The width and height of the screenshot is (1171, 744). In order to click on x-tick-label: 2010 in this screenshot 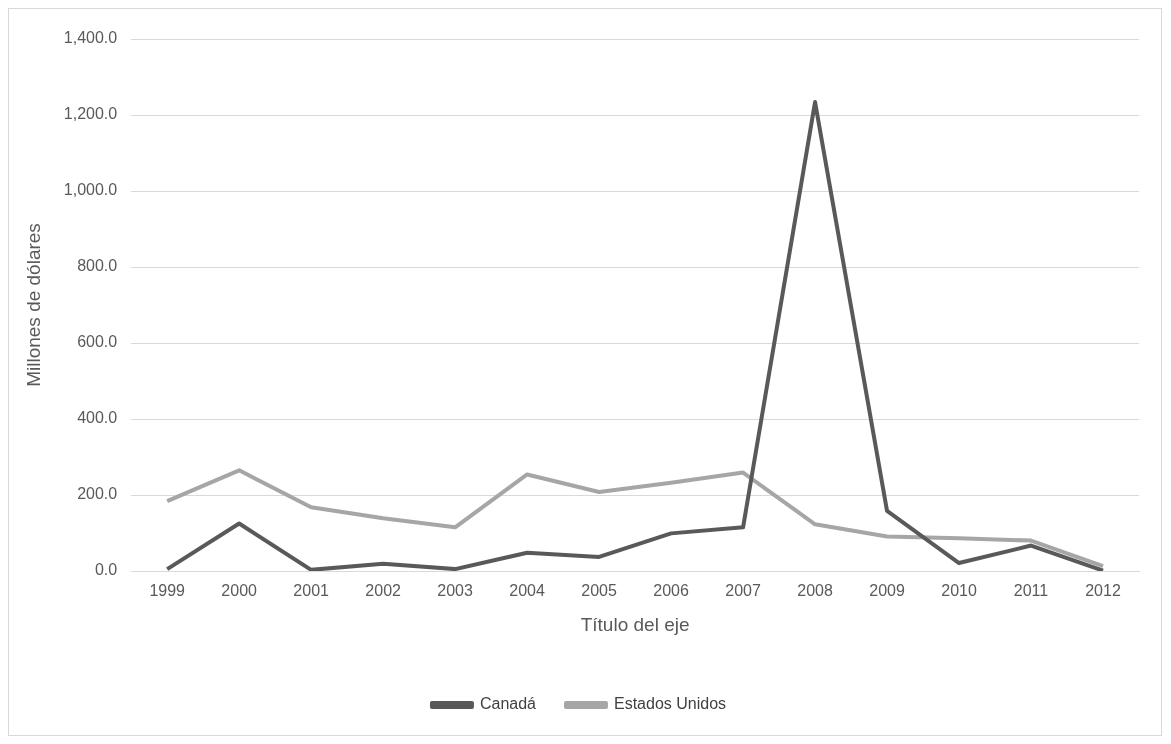, I will do `click(959, 591)`.